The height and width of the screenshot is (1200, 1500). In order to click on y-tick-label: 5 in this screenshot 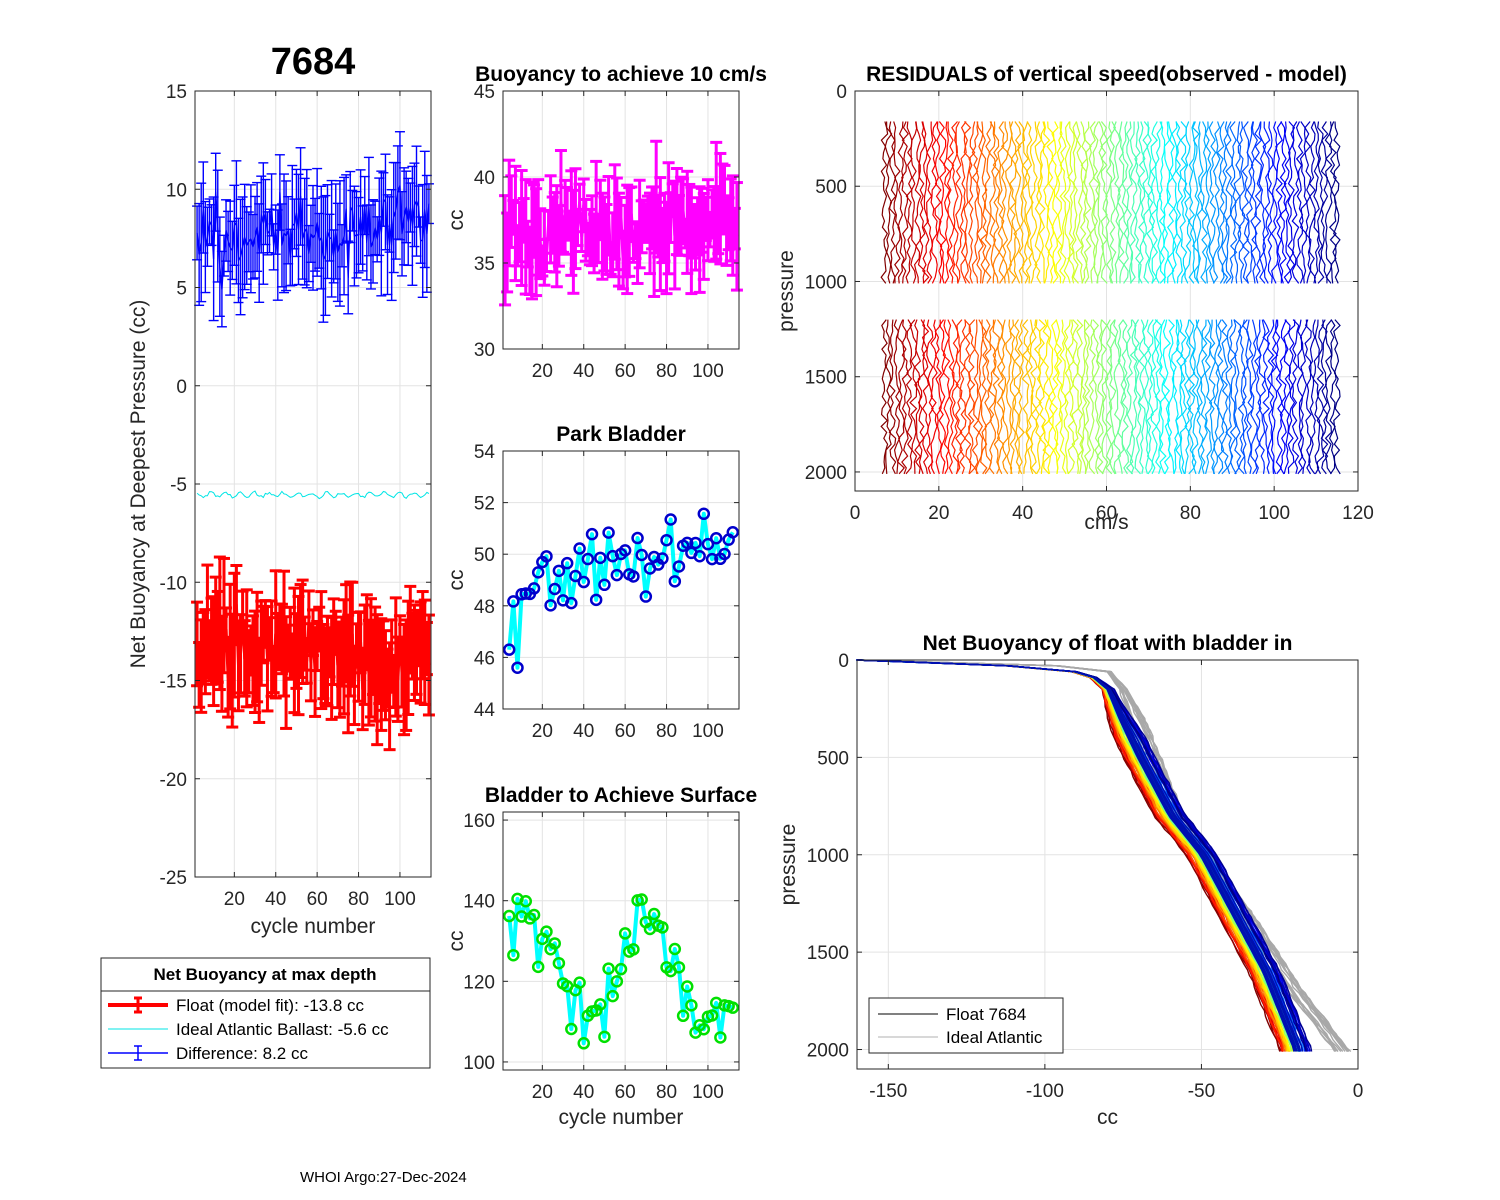, I will do `click(181, 289)`.